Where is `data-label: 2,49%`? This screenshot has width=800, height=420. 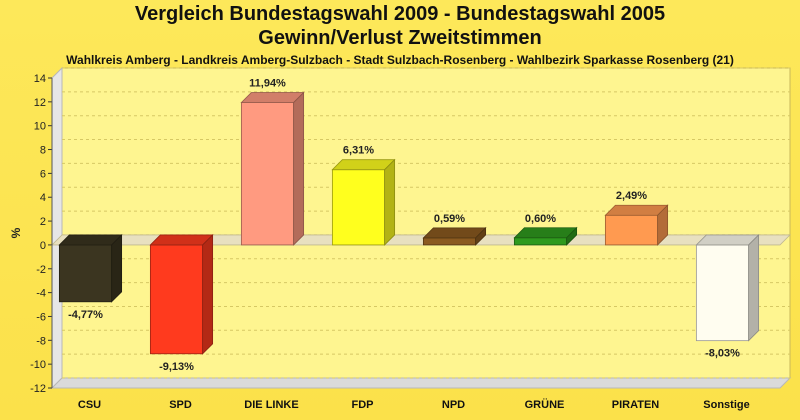 data-label: 2,49% is located at coordinates (631, 196).